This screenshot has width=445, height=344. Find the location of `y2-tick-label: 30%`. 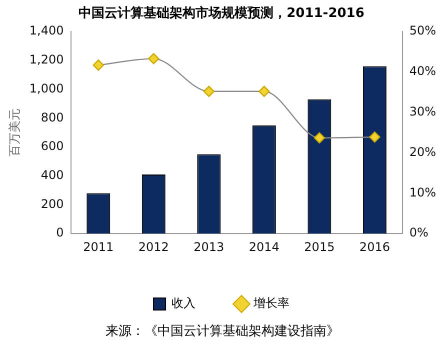

y2-tick-label: 30% is located at coordinates (422, 111).